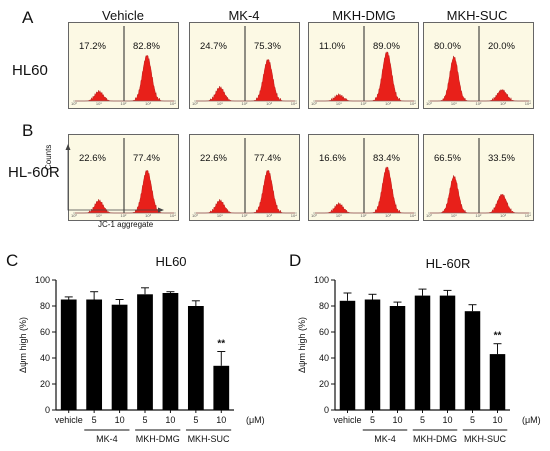 This screenshot has width=550, height=451. What do you see at coordinates (92, 46) in the screenshot?
I see `percent-left: 17.2%` at bounding box center [92, 46].